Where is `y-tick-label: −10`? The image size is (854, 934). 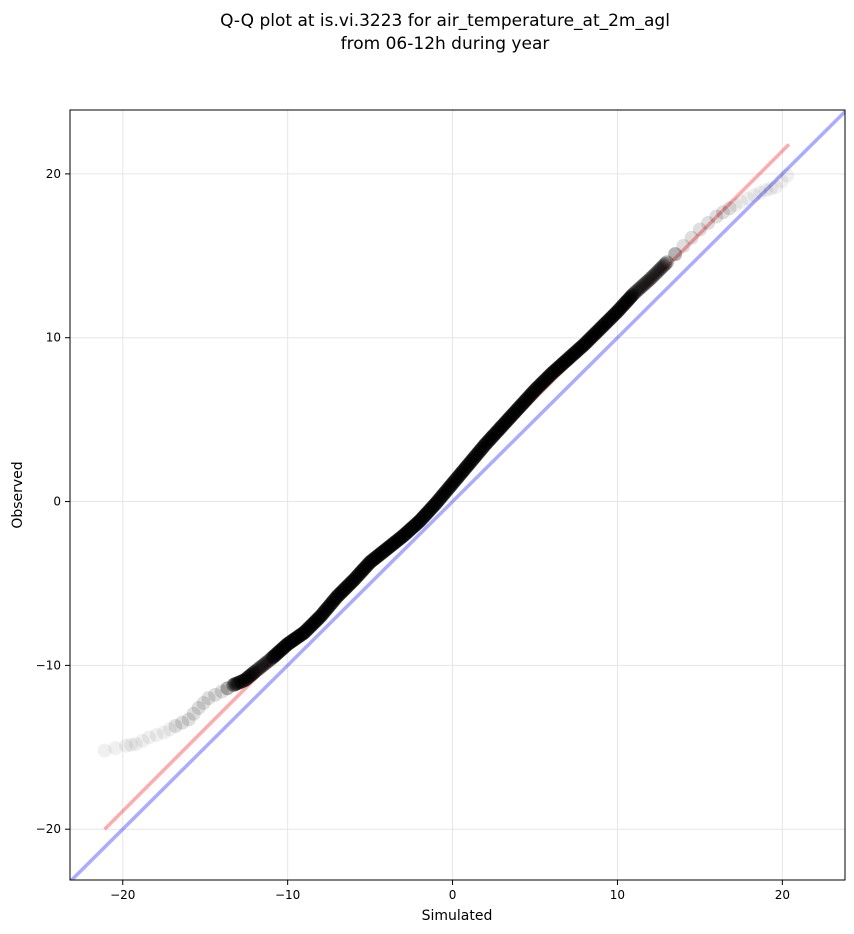
y-tick-label: −10 is located at coordinates (48, 665).